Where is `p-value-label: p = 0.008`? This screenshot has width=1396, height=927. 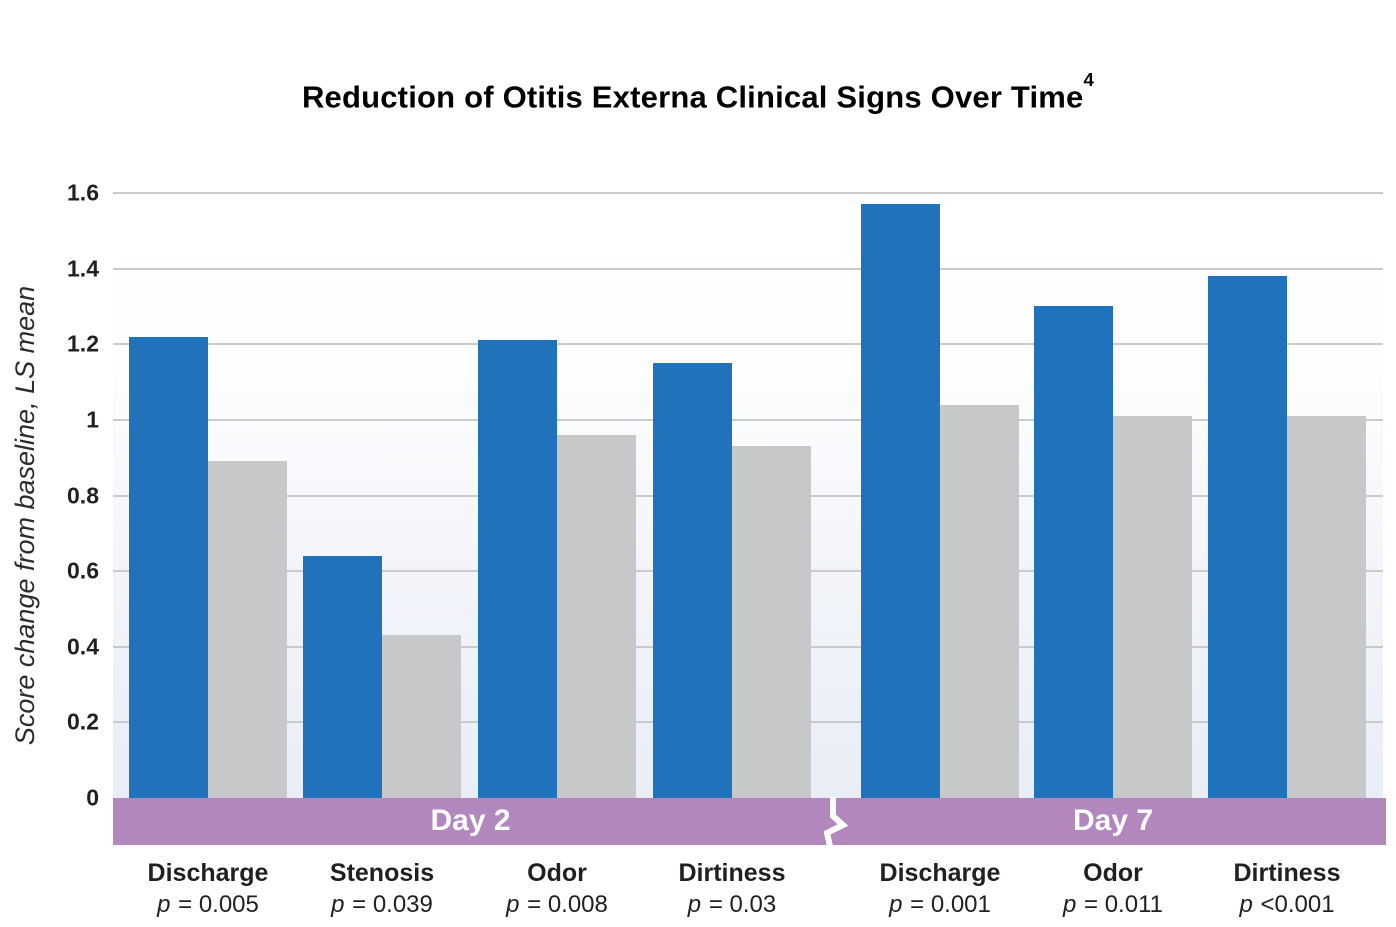
p-value-label: p = 0.008 is located at coordinates (557, 904).